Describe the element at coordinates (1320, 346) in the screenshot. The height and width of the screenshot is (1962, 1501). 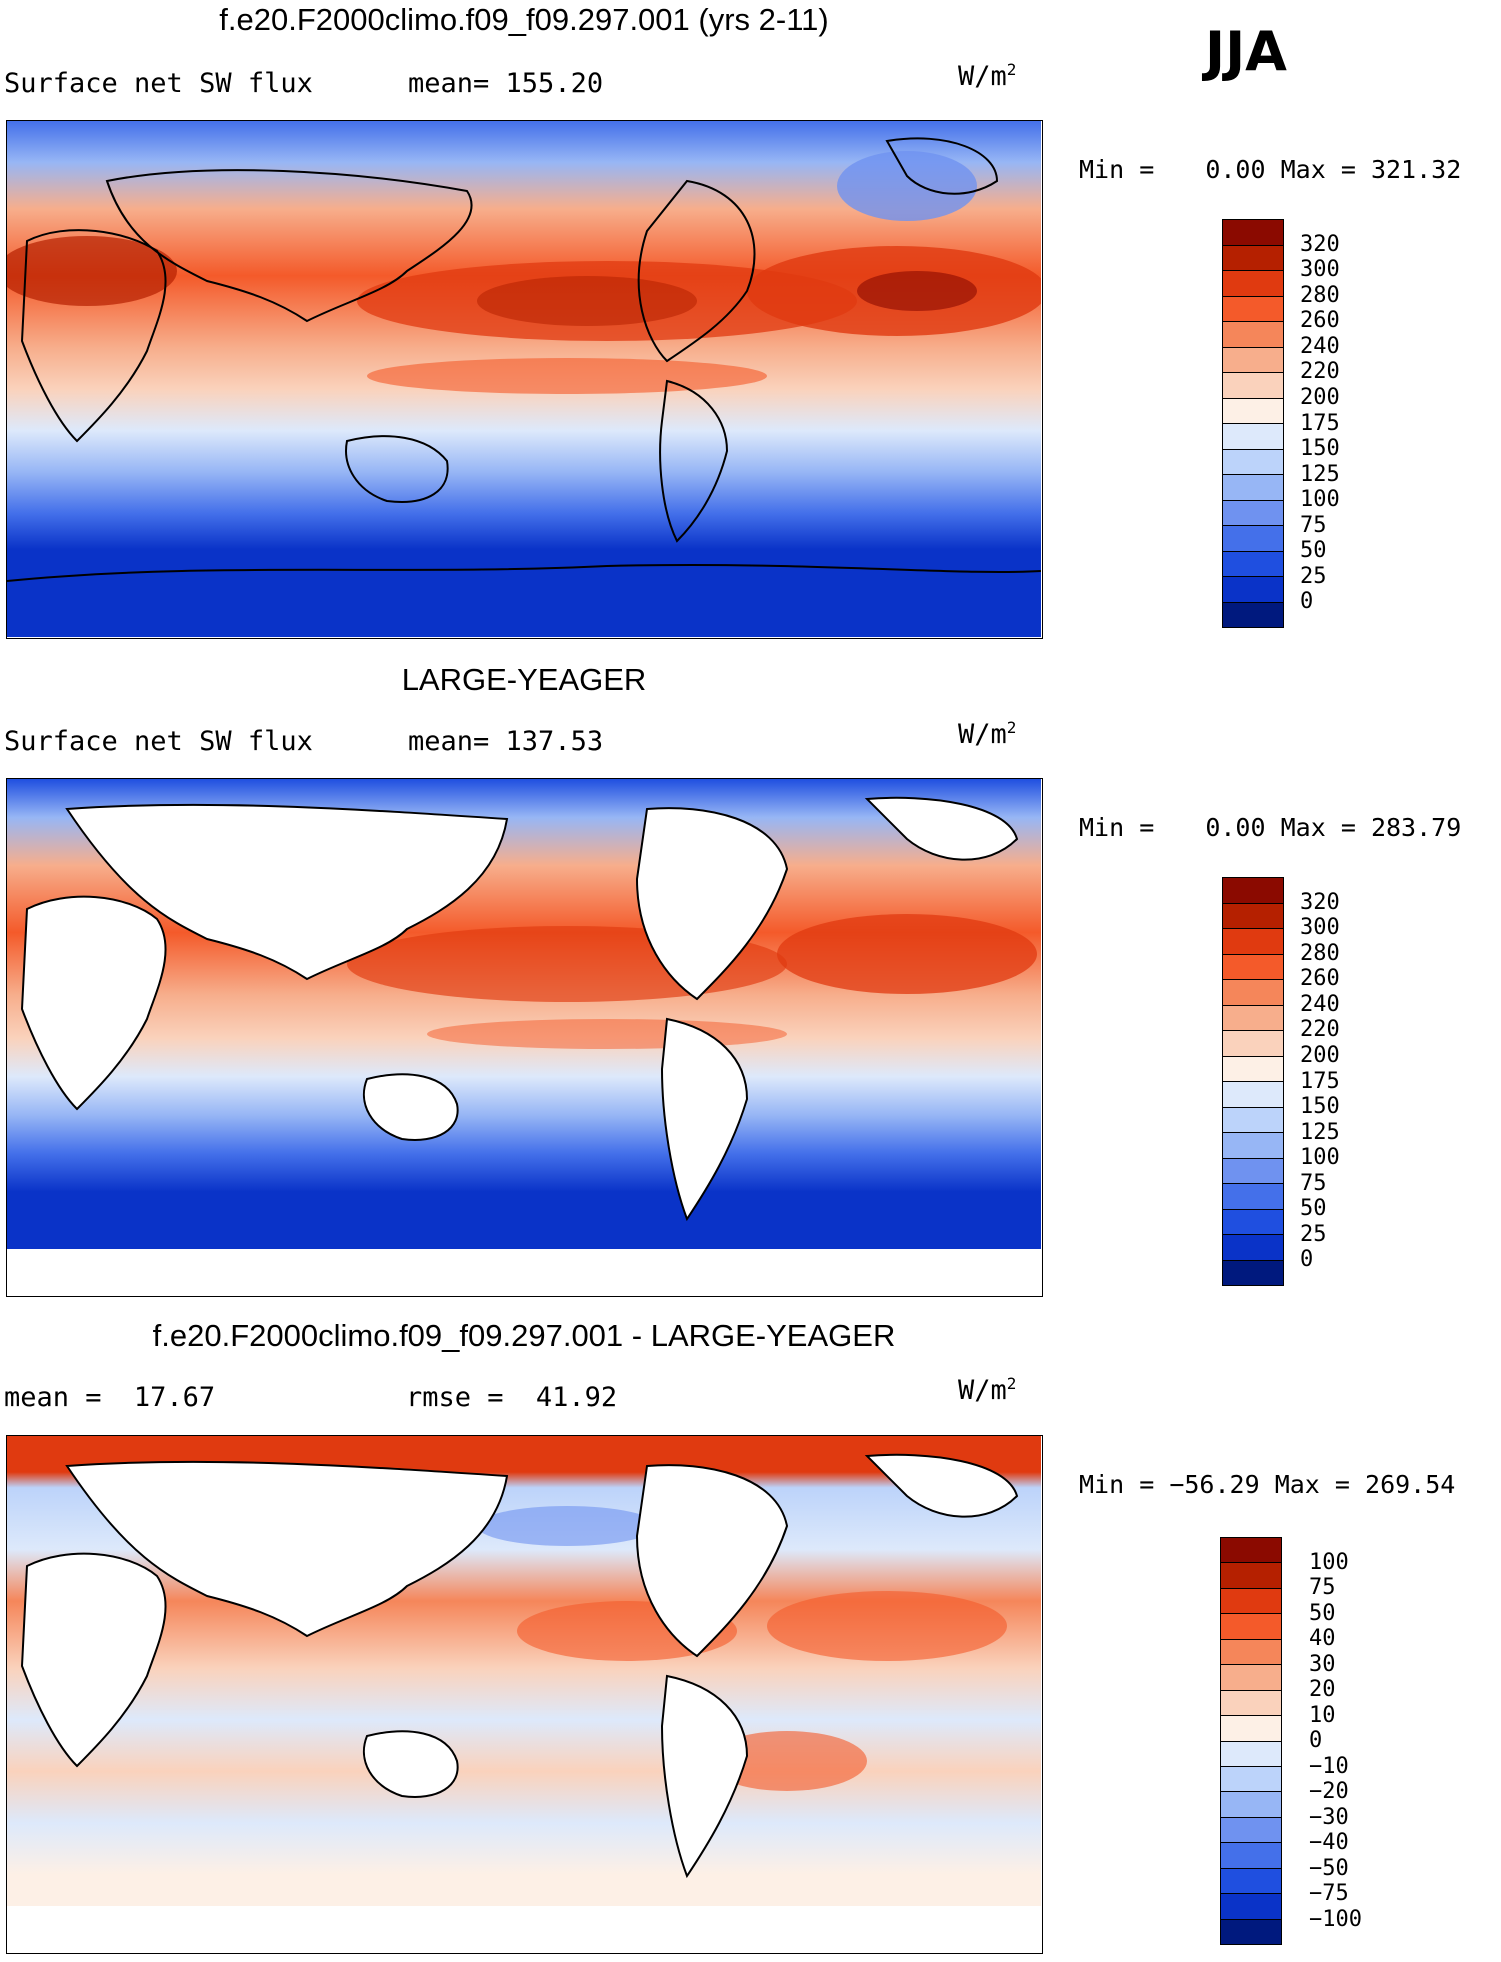
I see `colorbar-tick-label: 240` at that location.